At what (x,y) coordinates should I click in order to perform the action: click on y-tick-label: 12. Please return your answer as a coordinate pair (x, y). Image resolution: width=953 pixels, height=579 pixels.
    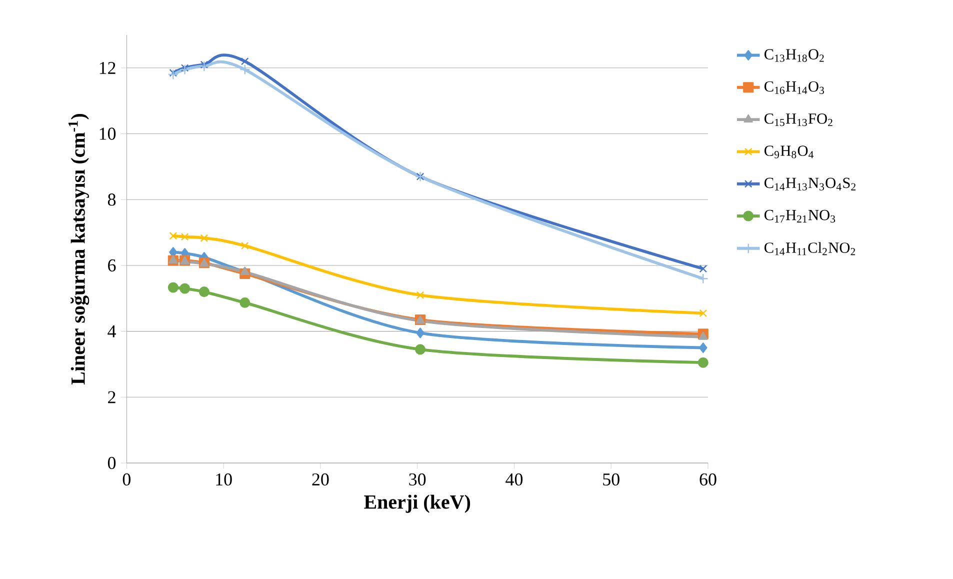
    Looking at the image, I should click on (108, 68).